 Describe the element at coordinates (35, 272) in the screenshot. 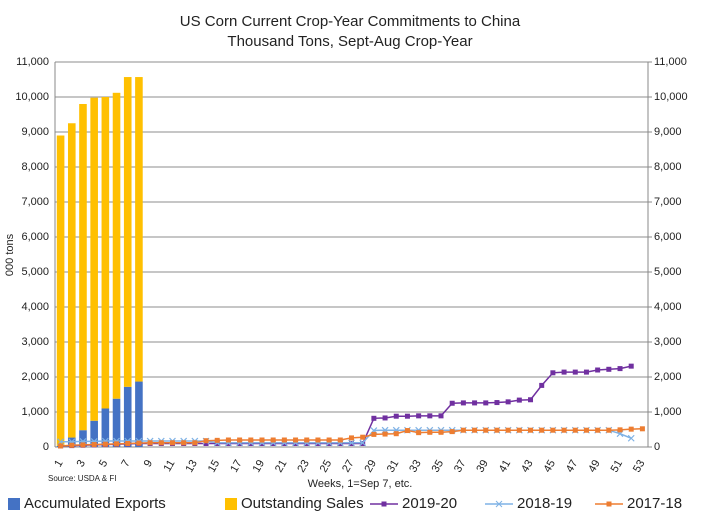

I see `y-tick-label: 5,000` at that location.